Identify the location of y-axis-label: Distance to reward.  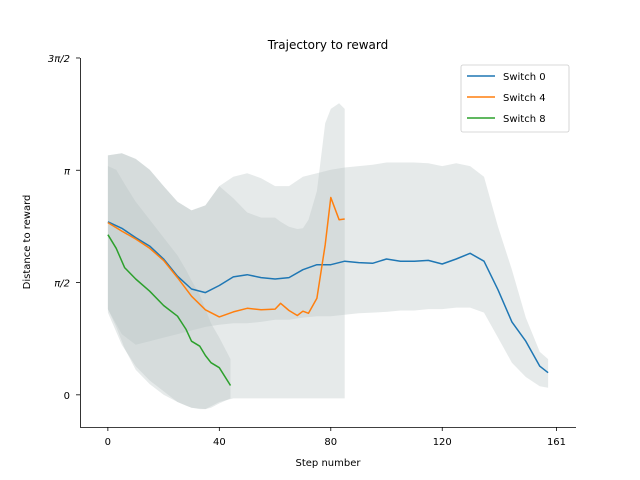
(27, 242).